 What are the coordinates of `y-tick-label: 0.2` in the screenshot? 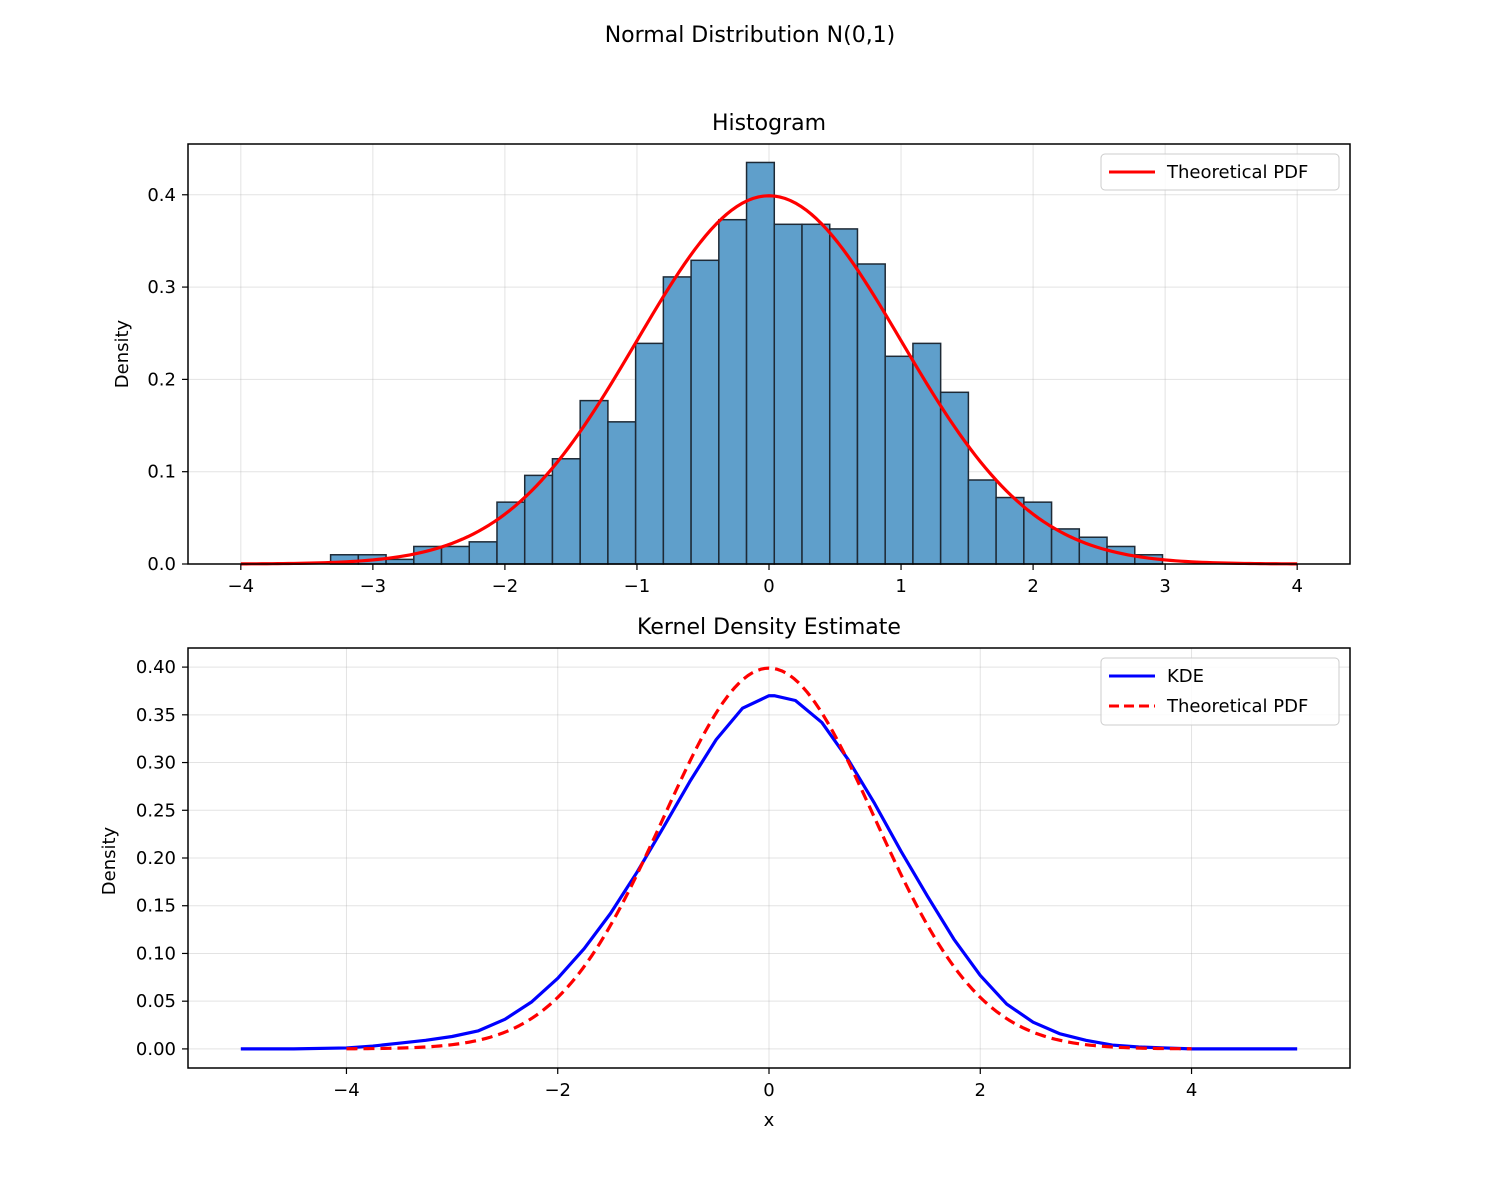 It's located at (161, 379).